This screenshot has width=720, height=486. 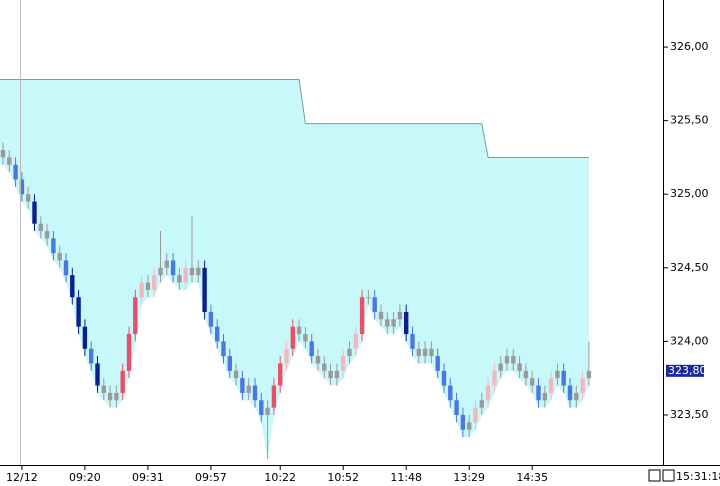 I want to click on last-price-label: 323,80, so click(x=687, y=370).